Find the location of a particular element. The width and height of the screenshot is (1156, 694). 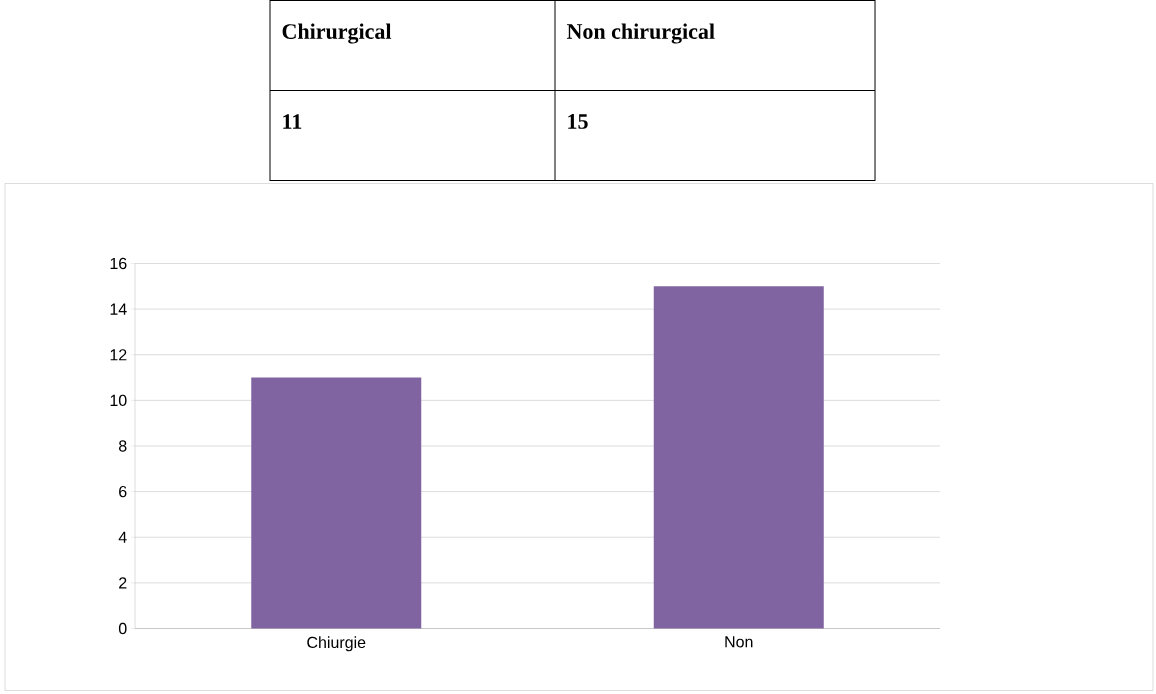

y-tick-label: 10 is located at coordinates (118, 400).